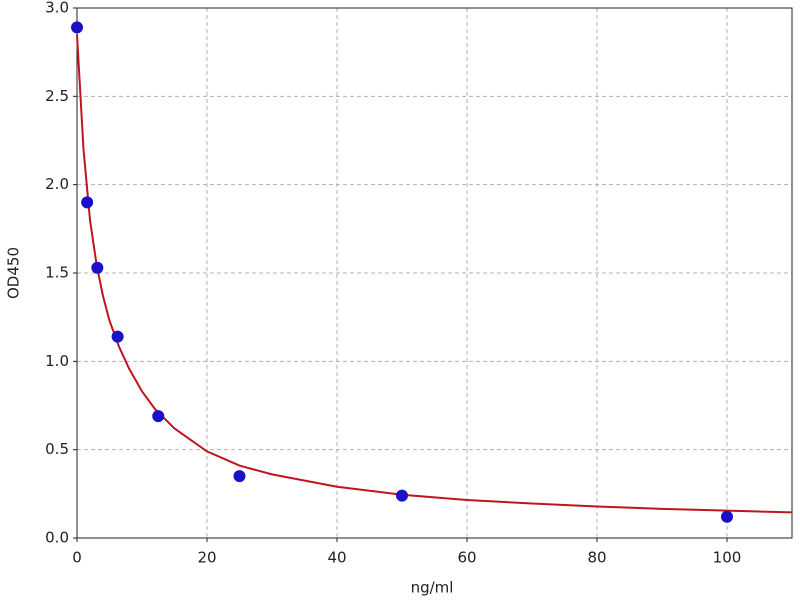  What do you see at coordinates (336, 558) in the screenshot?
I see `x-tick-label: 40` at bounding box center [336, 558].